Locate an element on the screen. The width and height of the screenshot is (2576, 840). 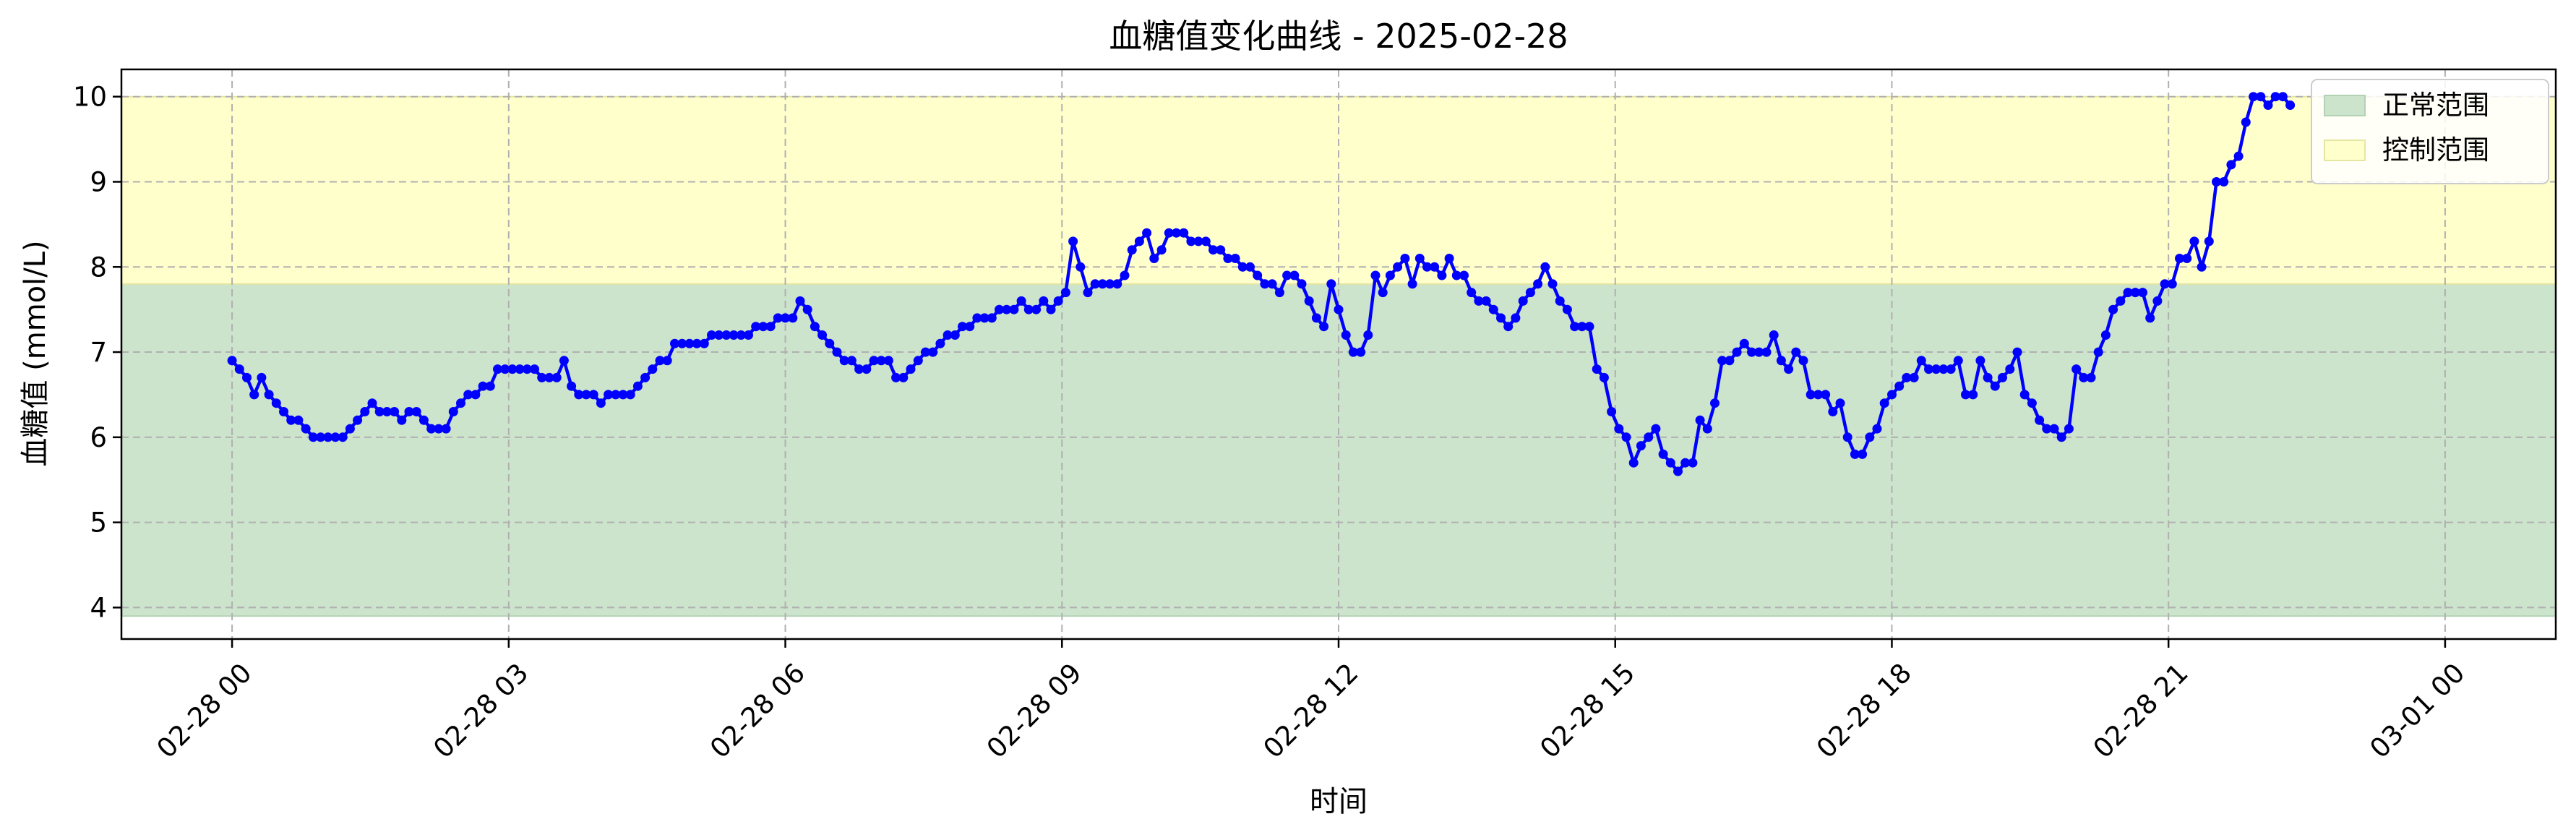
x-tick-label-8: 03-01 00 is located at coordinates (2417, 710).